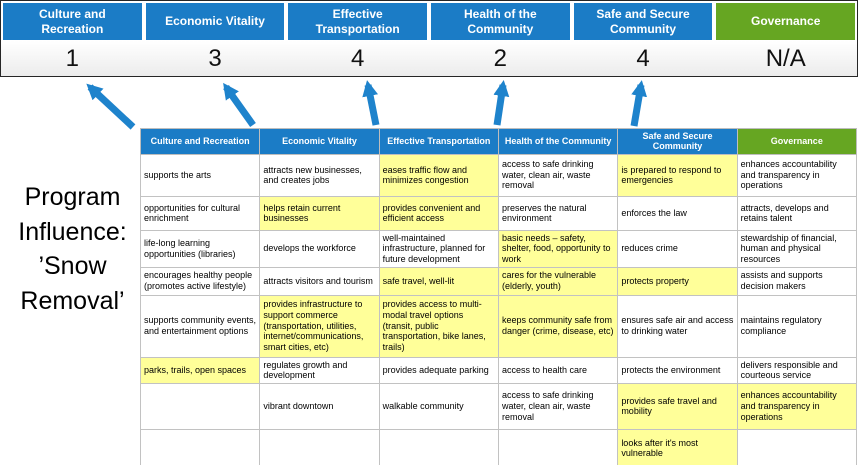 The height and width of the screenshot is (465, 859). Describe the element at coordinates (677, 446) in the screenshot. I see `highlighted-cell: looks after it's most vulnerable` at that location.